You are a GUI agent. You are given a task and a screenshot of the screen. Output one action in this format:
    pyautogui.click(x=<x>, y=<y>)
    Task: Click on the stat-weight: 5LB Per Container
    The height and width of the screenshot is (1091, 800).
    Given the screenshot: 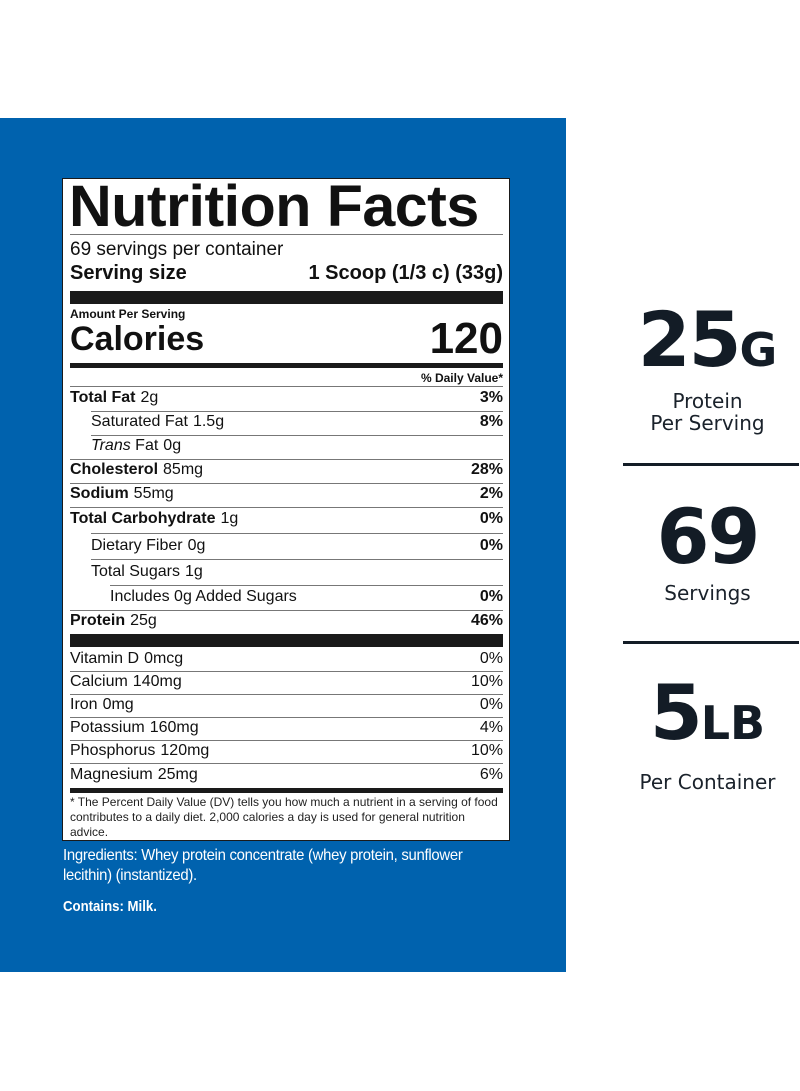 What is the action you would take?
    pyautogui.click(x=707, y=733)
    